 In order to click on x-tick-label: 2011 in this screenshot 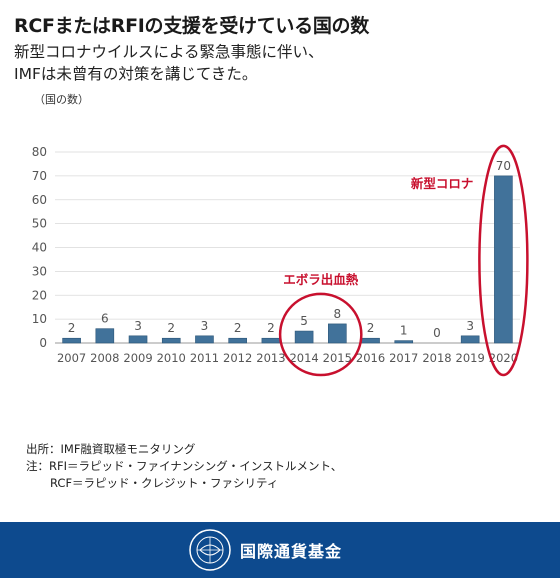, I will do `click(204, 358)`.